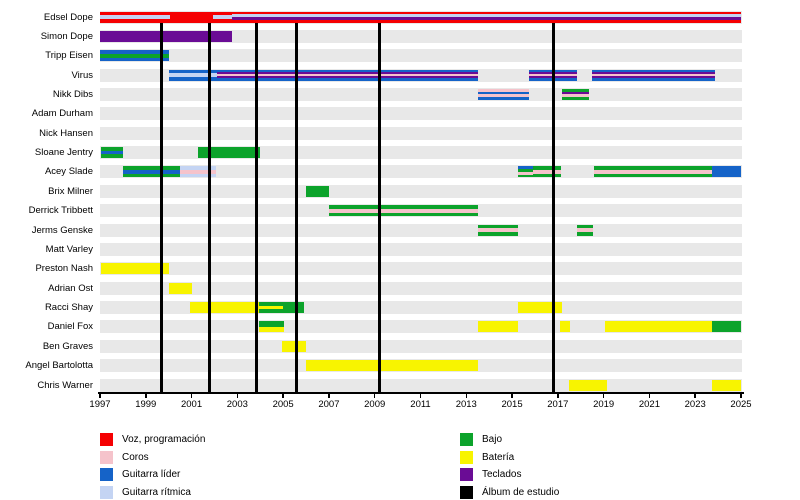 The height and width of the screenshot is (500, 800). I want to click on member-label: Simon Dope, so click(66, 36).